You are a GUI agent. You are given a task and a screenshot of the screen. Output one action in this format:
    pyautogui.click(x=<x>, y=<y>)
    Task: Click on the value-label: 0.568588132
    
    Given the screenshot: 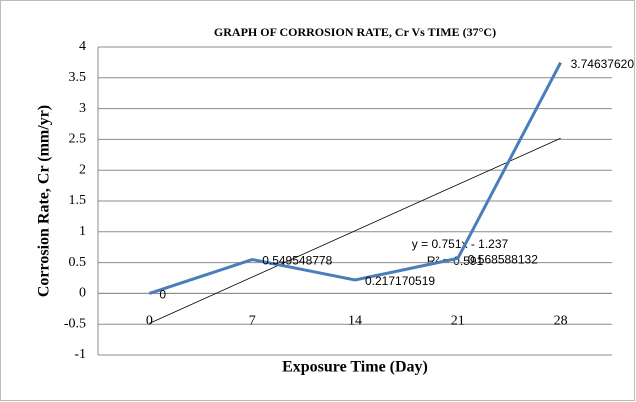 What is the action you would take?
    pyautogui.click(x=503, y=260)
    